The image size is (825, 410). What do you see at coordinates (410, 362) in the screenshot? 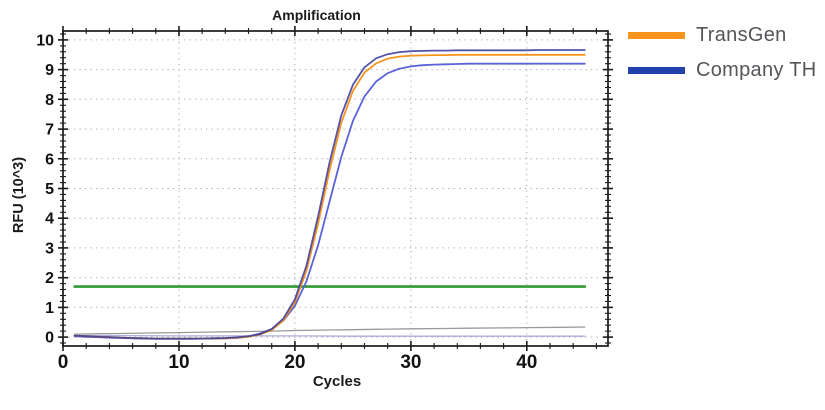
I see `x-tick-label: 30` at bounding box center [410, 362].